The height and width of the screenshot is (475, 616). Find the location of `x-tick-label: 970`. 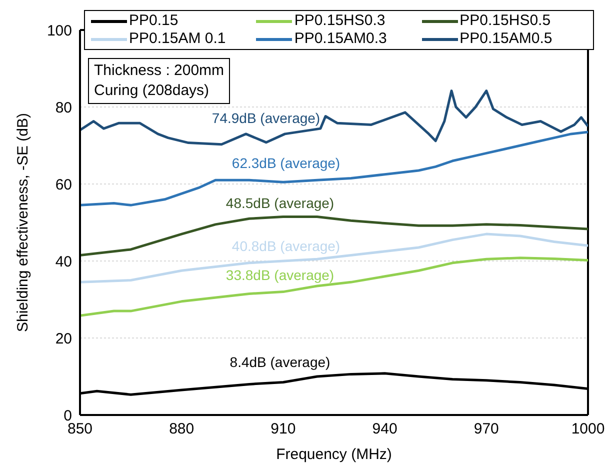

x-tick-label: 970 is located at coordinates (486, 429).